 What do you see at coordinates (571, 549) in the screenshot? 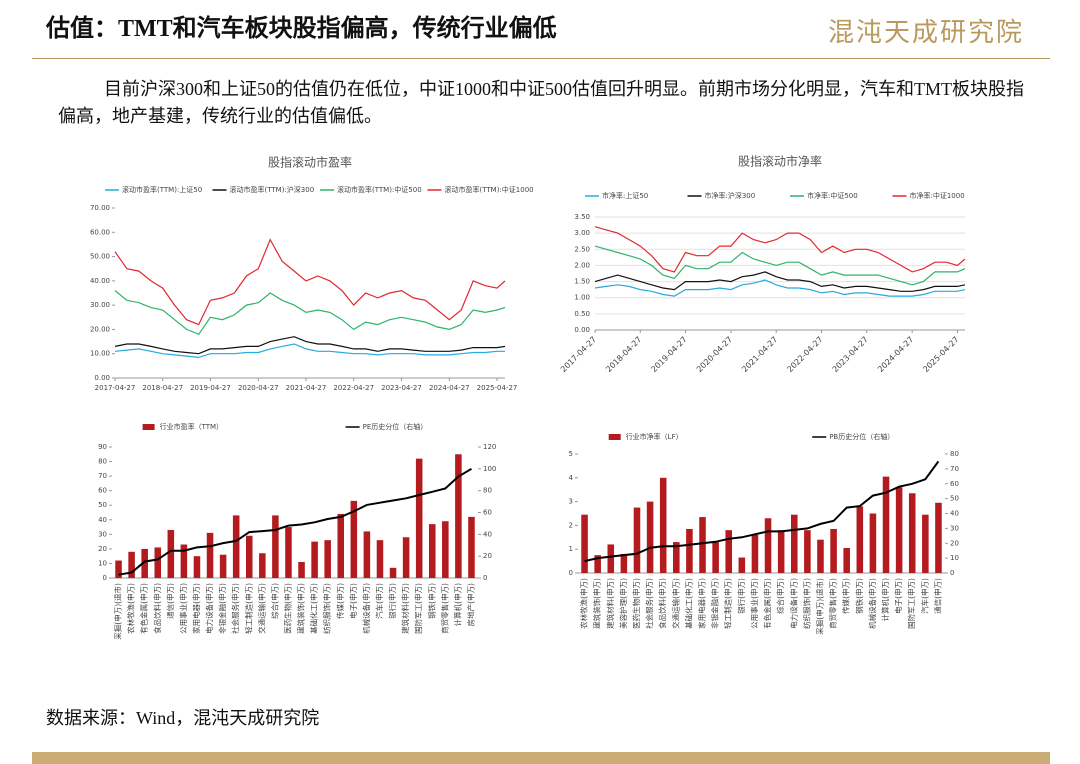
I see `y-tick-label: 1` at bounding box center [571, 549].